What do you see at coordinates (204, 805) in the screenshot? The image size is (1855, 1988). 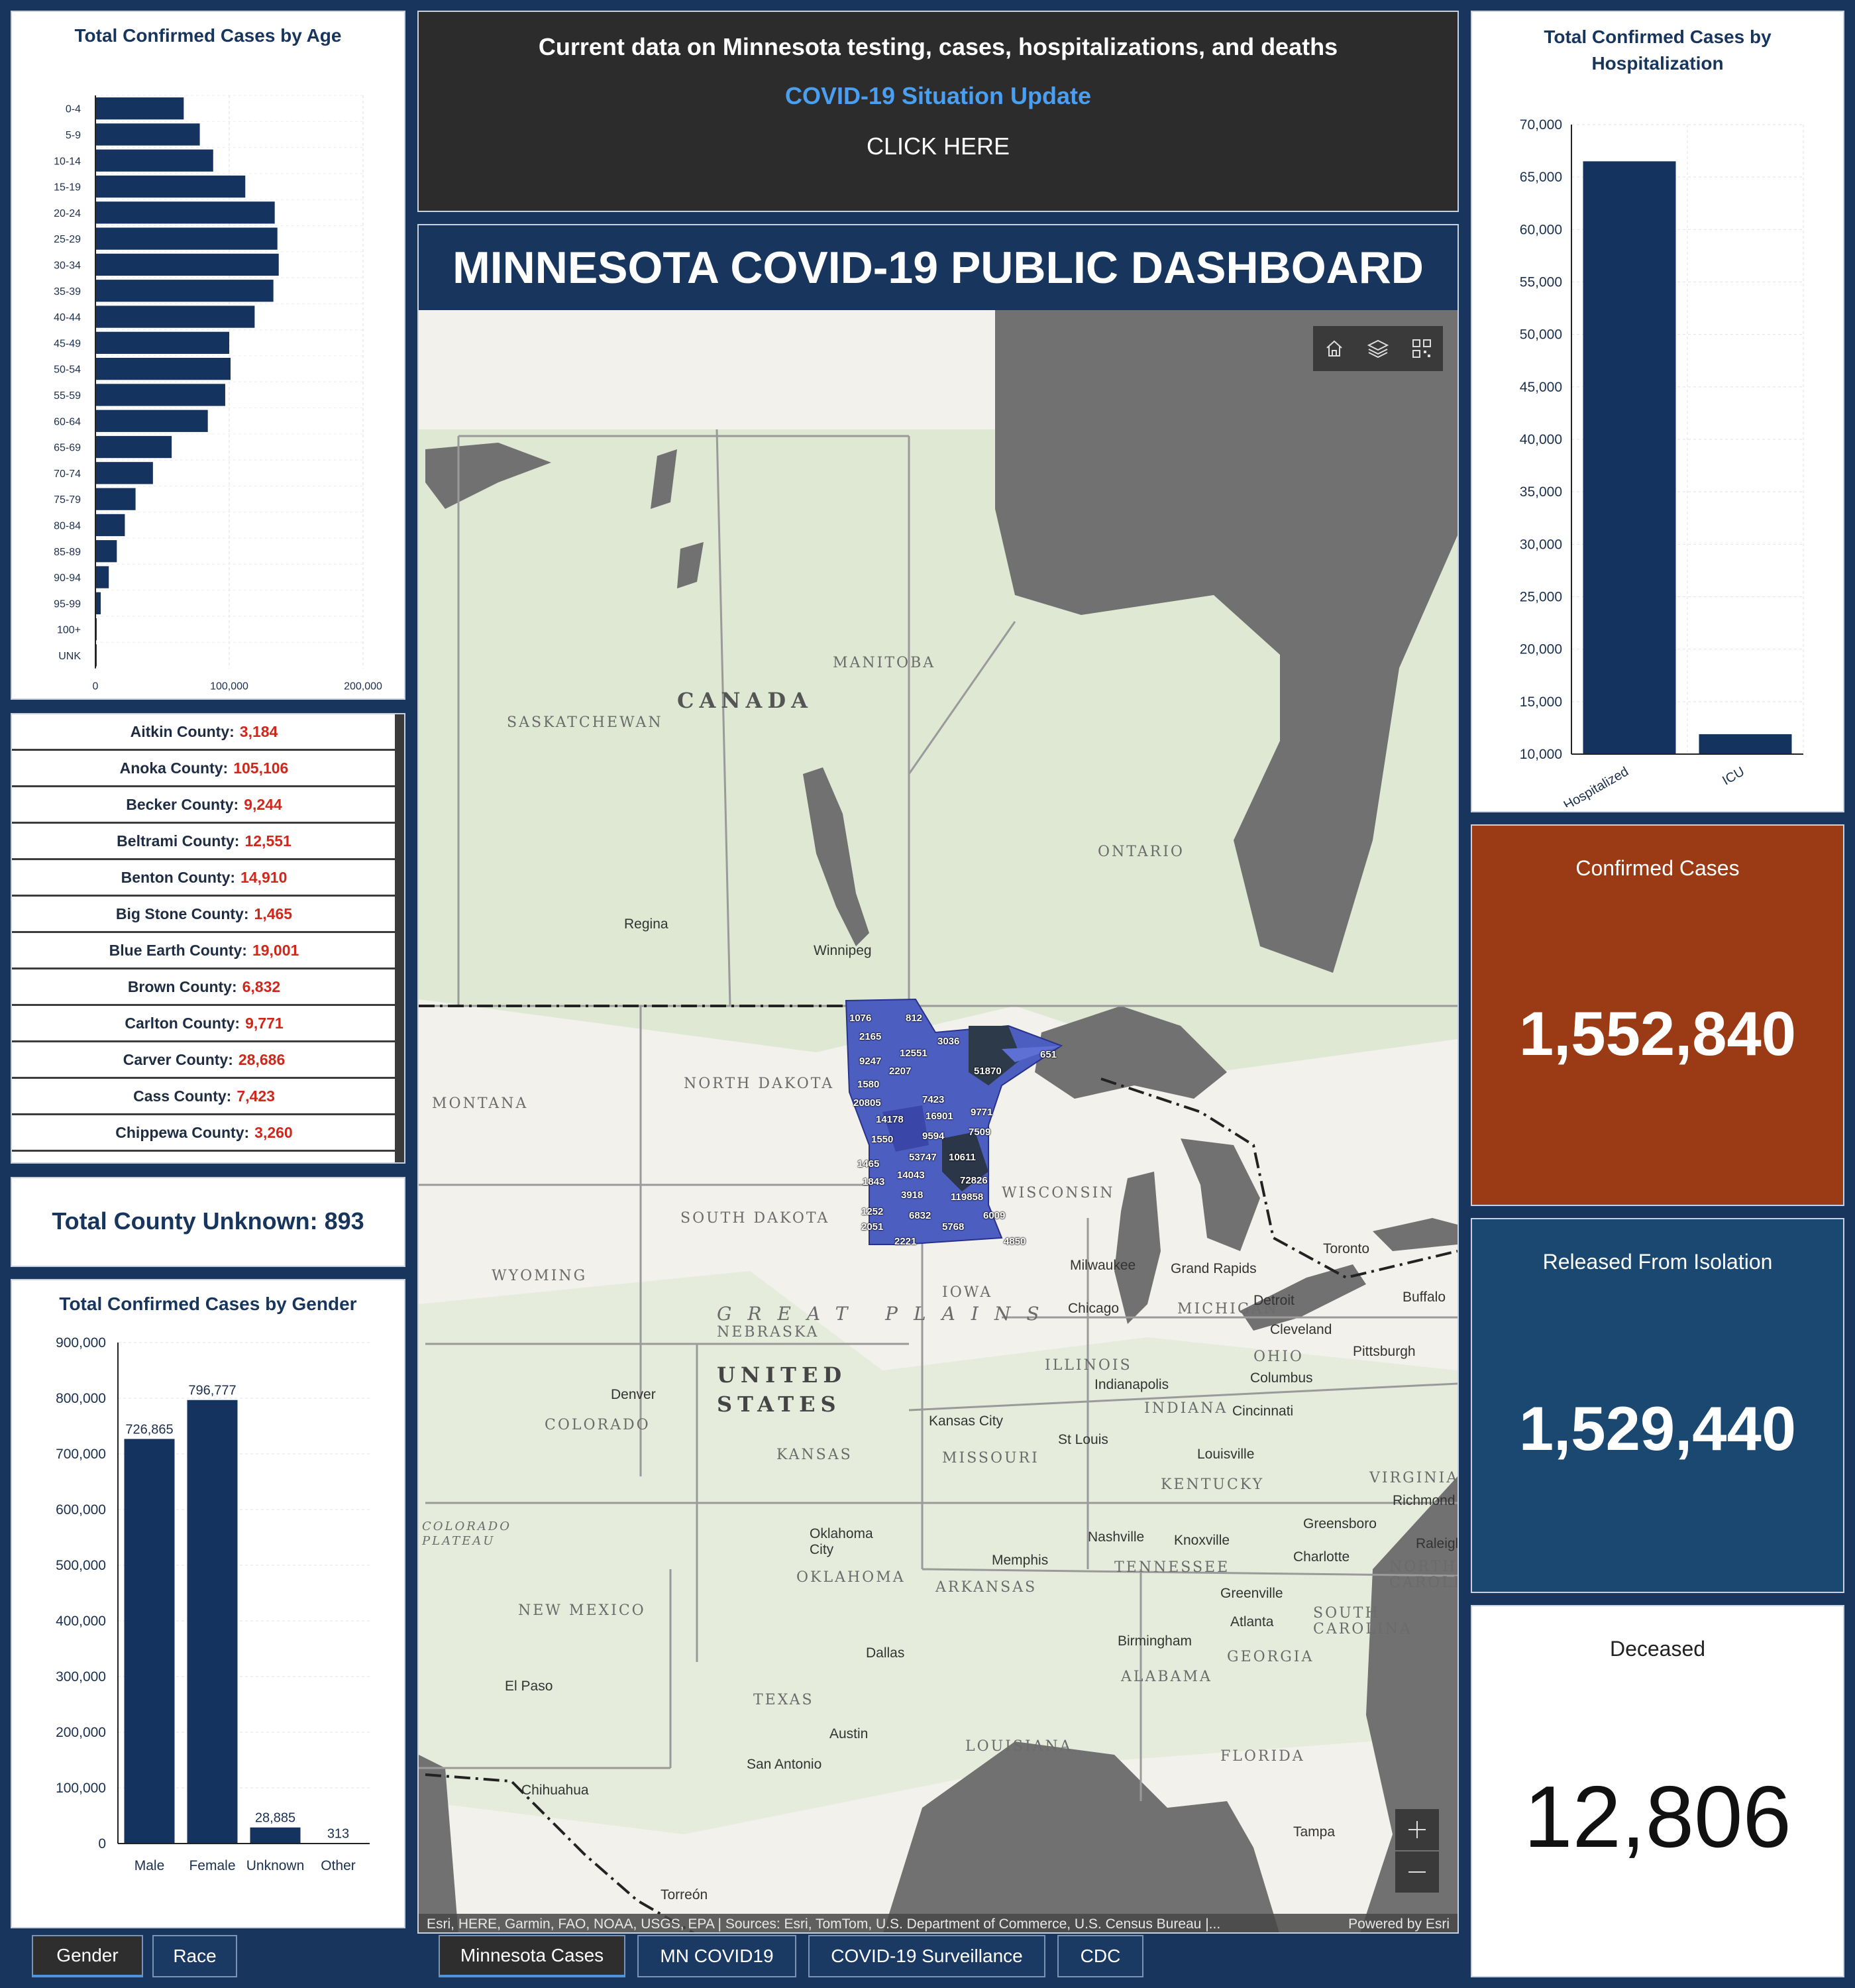 I see `list-item: Becker County: 9,244` at bounding box center [204, 805].